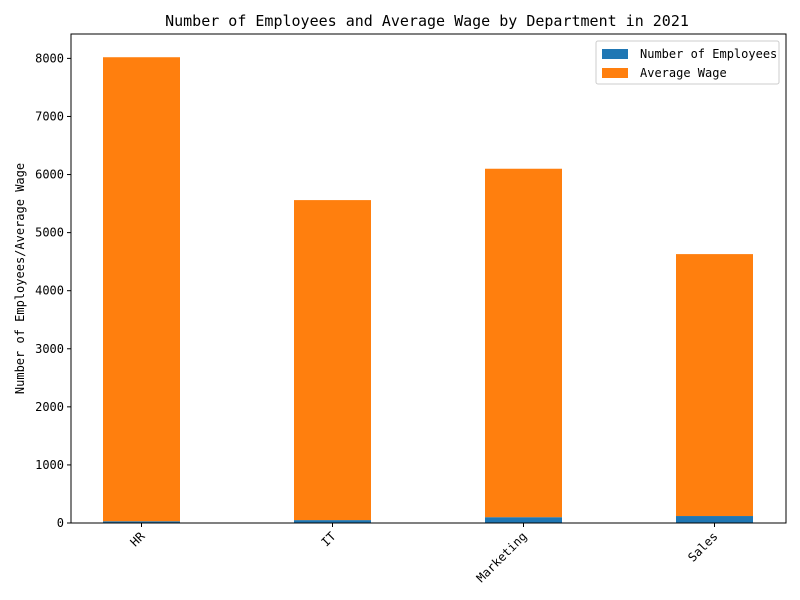 This screenshot has height=600, width=800. I want to click on y-tick-label: 1000, so click(49, 465).